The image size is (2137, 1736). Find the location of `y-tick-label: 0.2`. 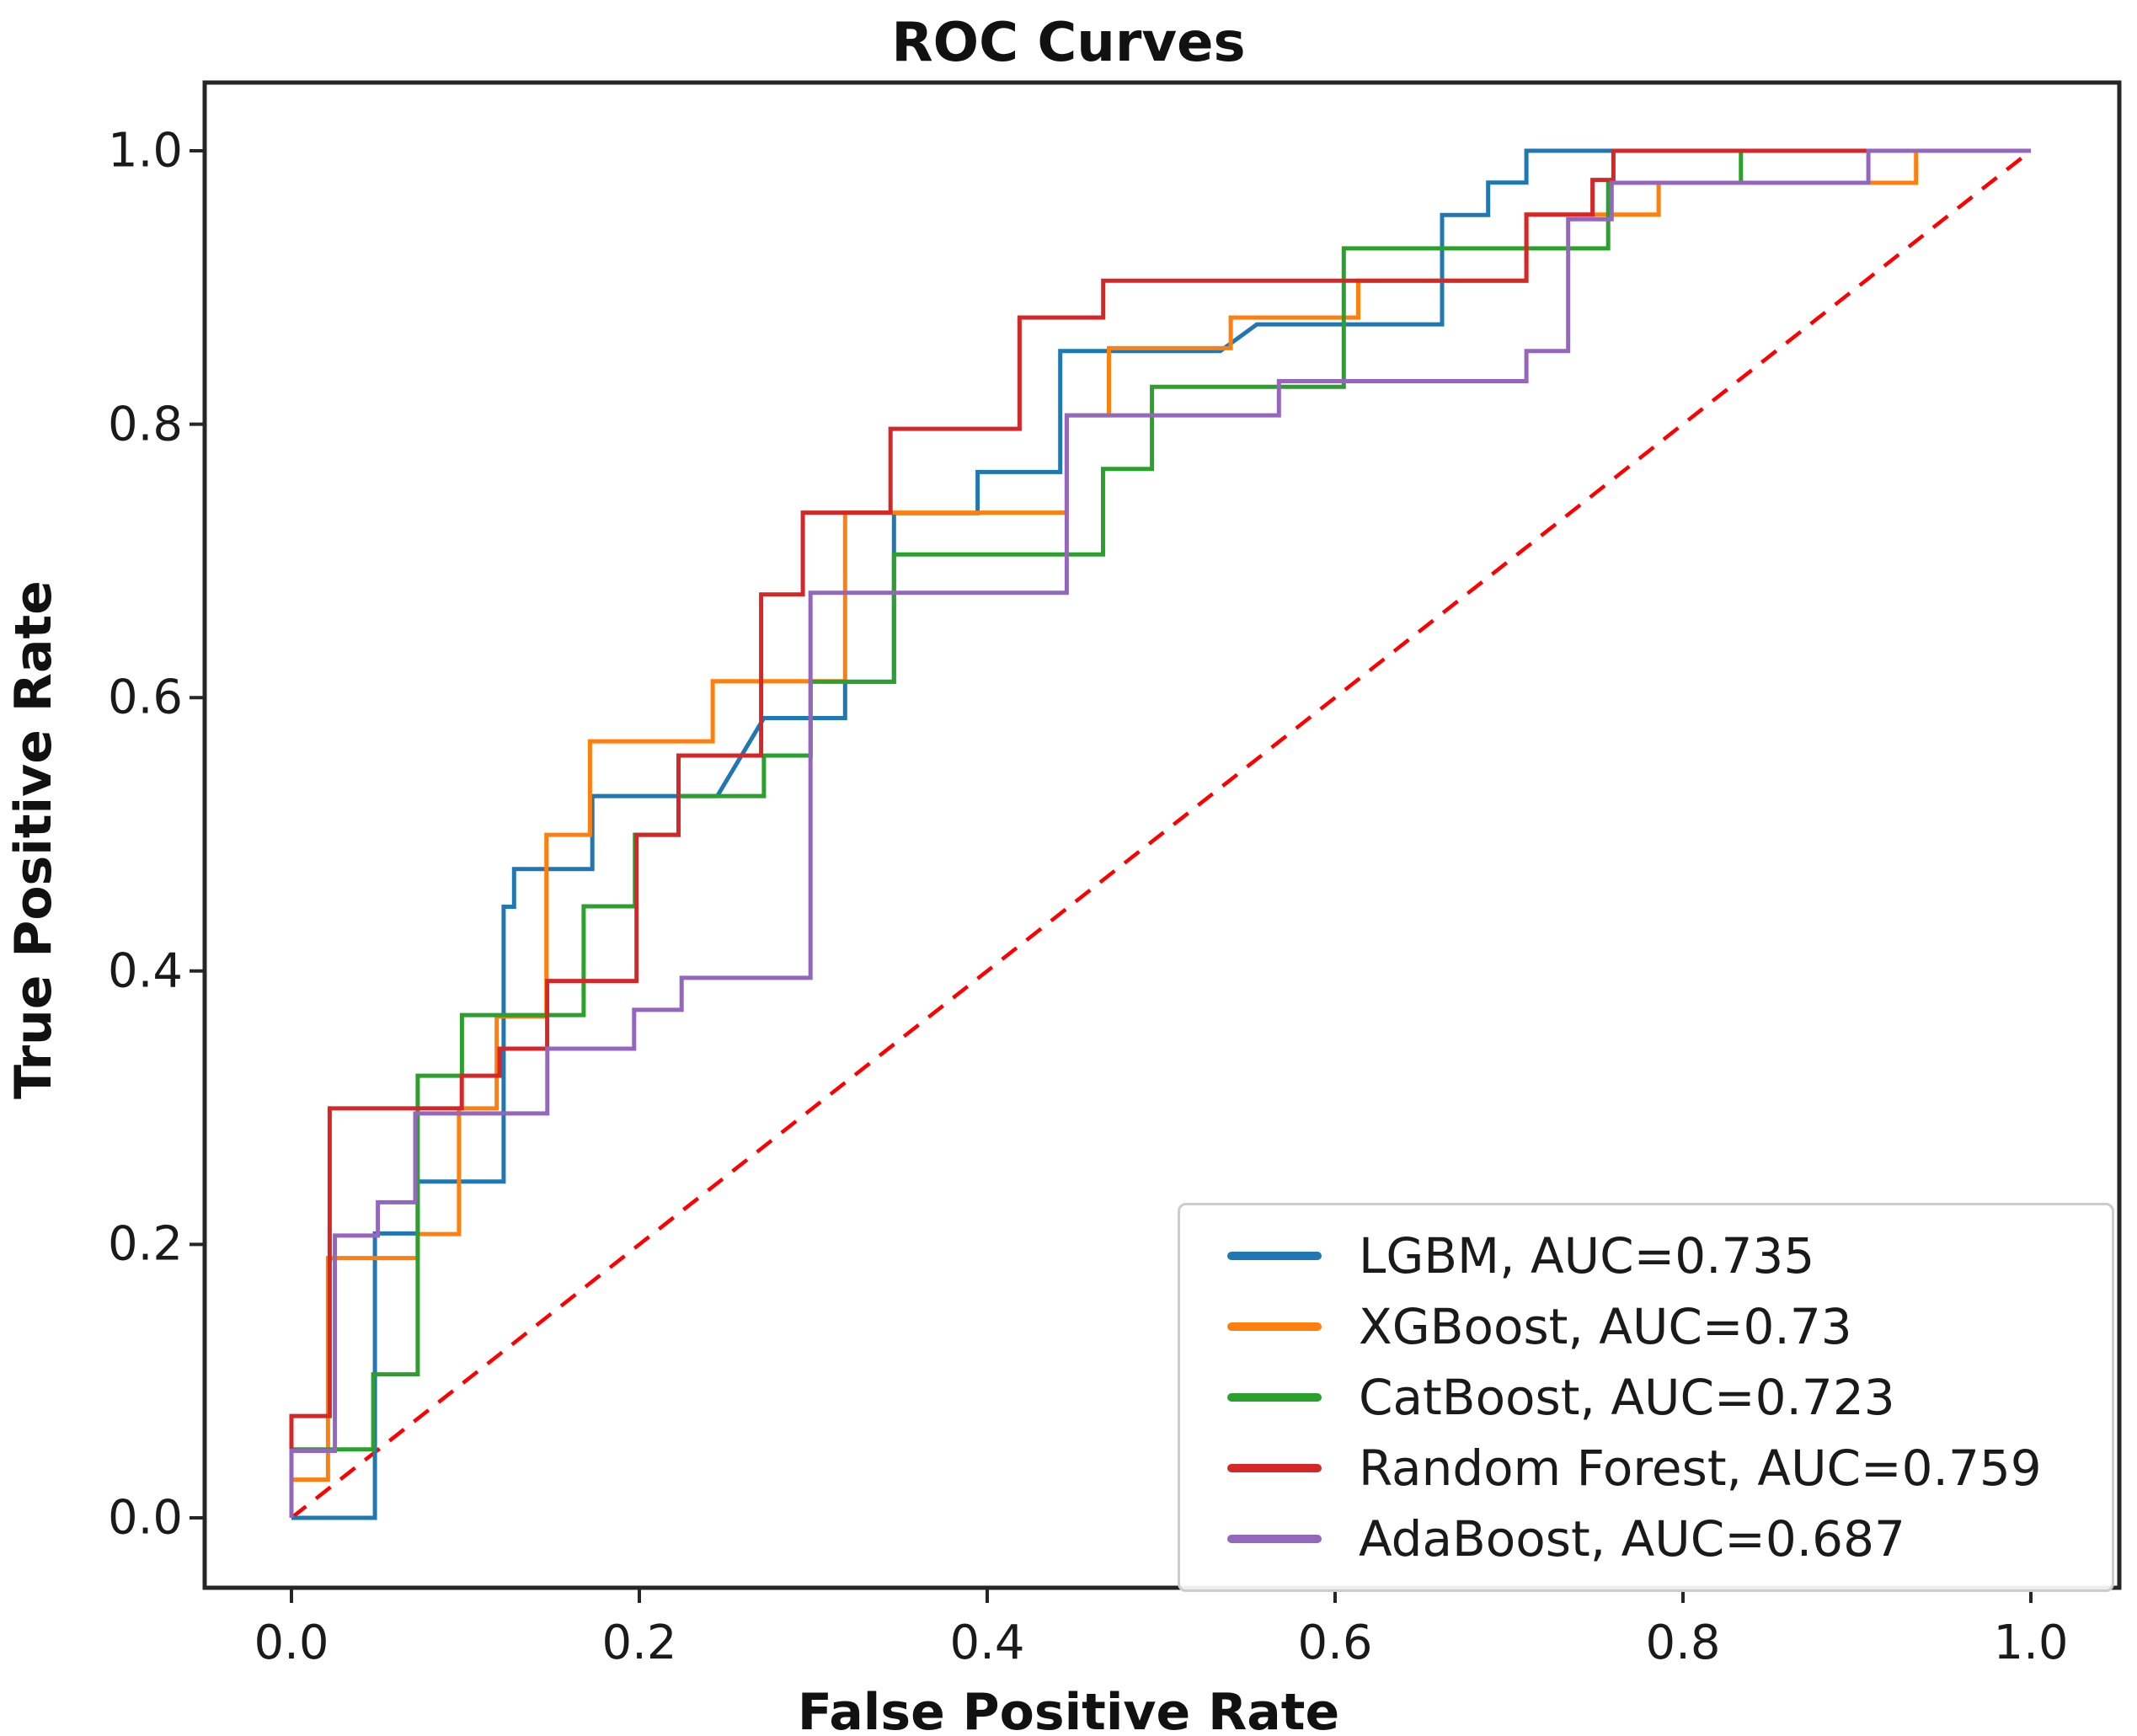

y-tick-label: 0.2 is located at coordinates (145, 1244).